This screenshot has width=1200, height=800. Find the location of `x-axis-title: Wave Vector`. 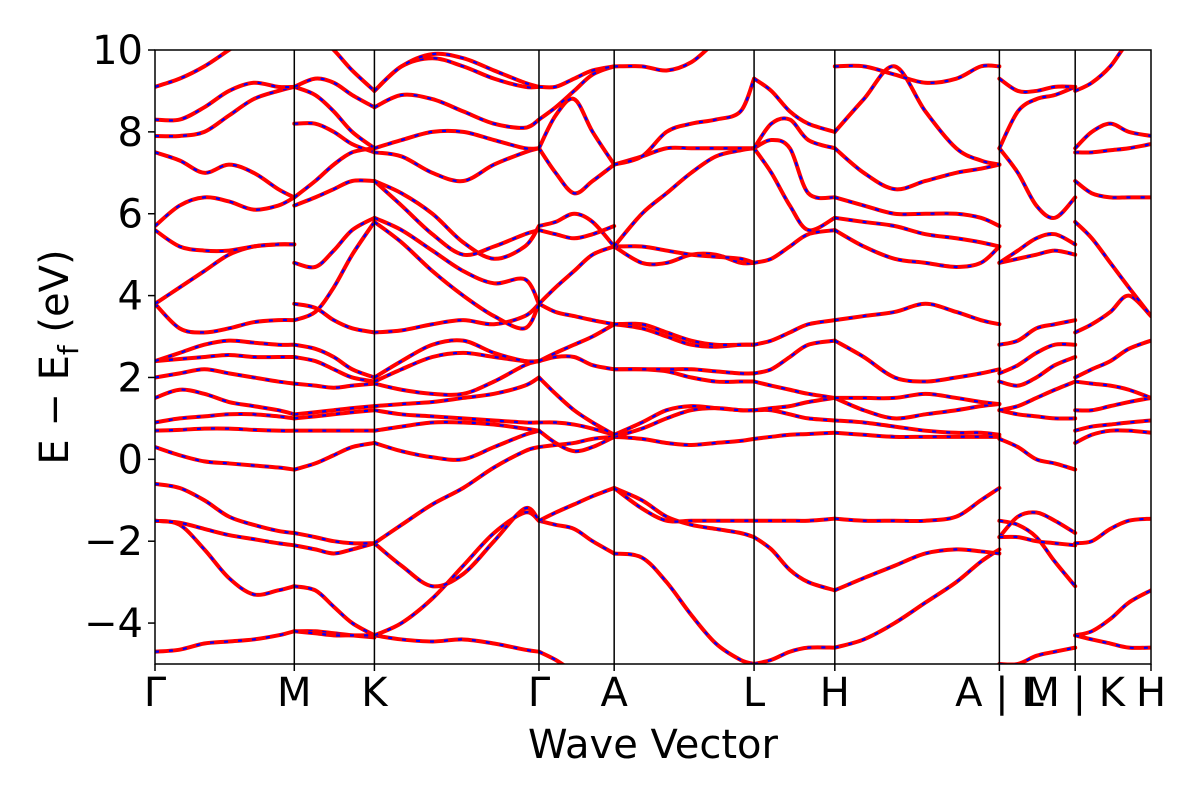

x-axis-title: Wave Vector is located at coordinates (653, 745).